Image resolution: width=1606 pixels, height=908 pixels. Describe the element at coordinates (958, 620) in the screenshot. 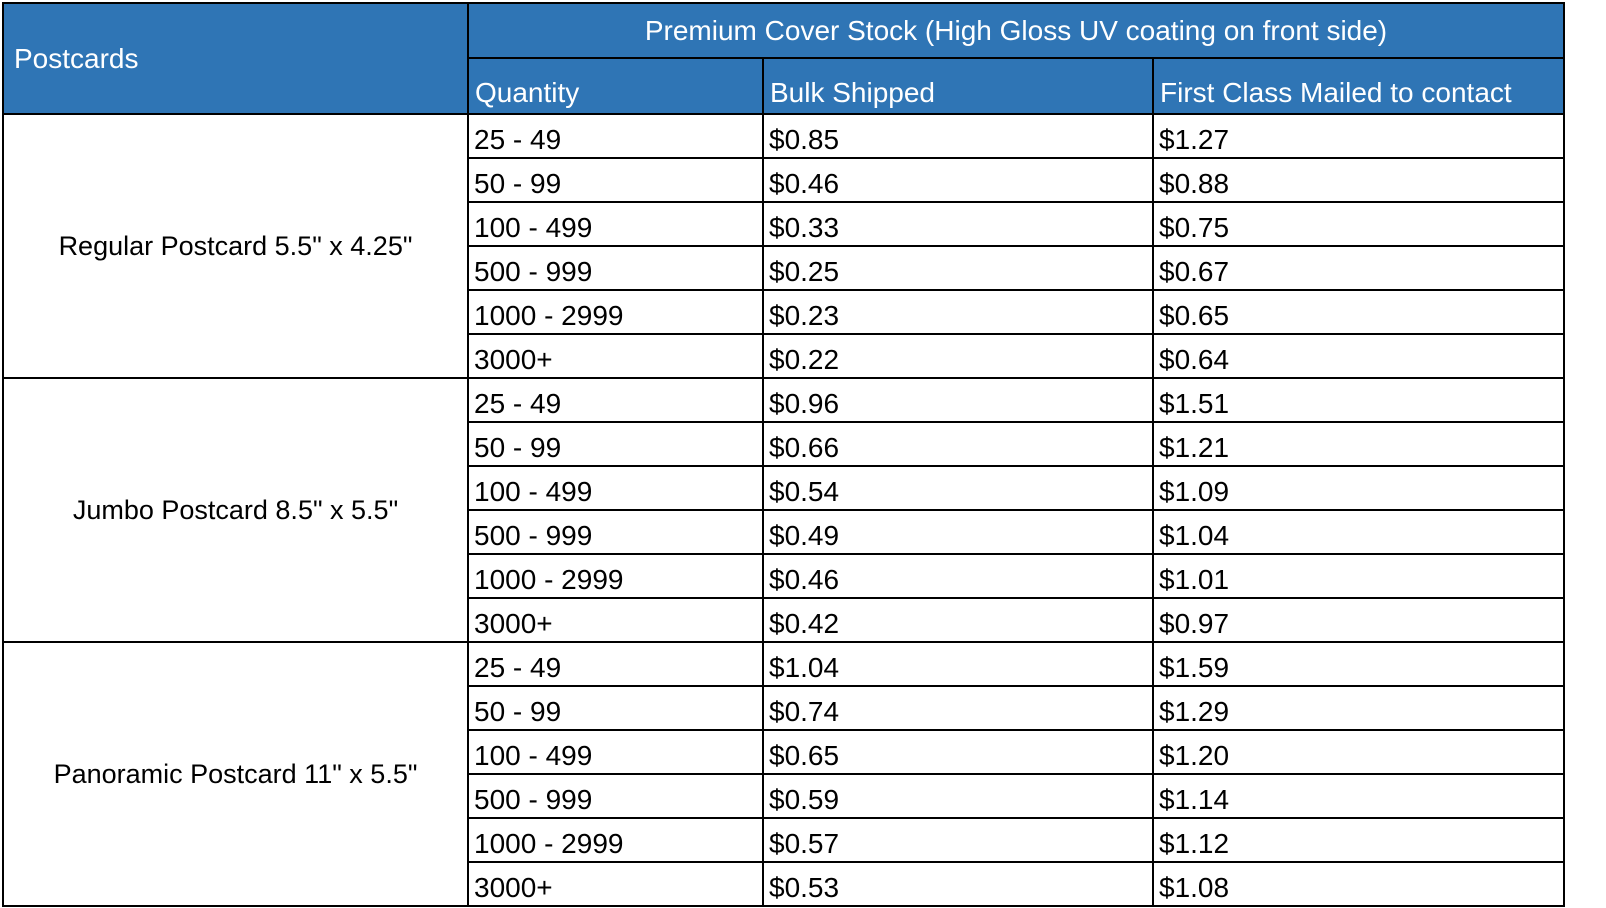

I see `bulk-price-cell: $0.42` at that location.